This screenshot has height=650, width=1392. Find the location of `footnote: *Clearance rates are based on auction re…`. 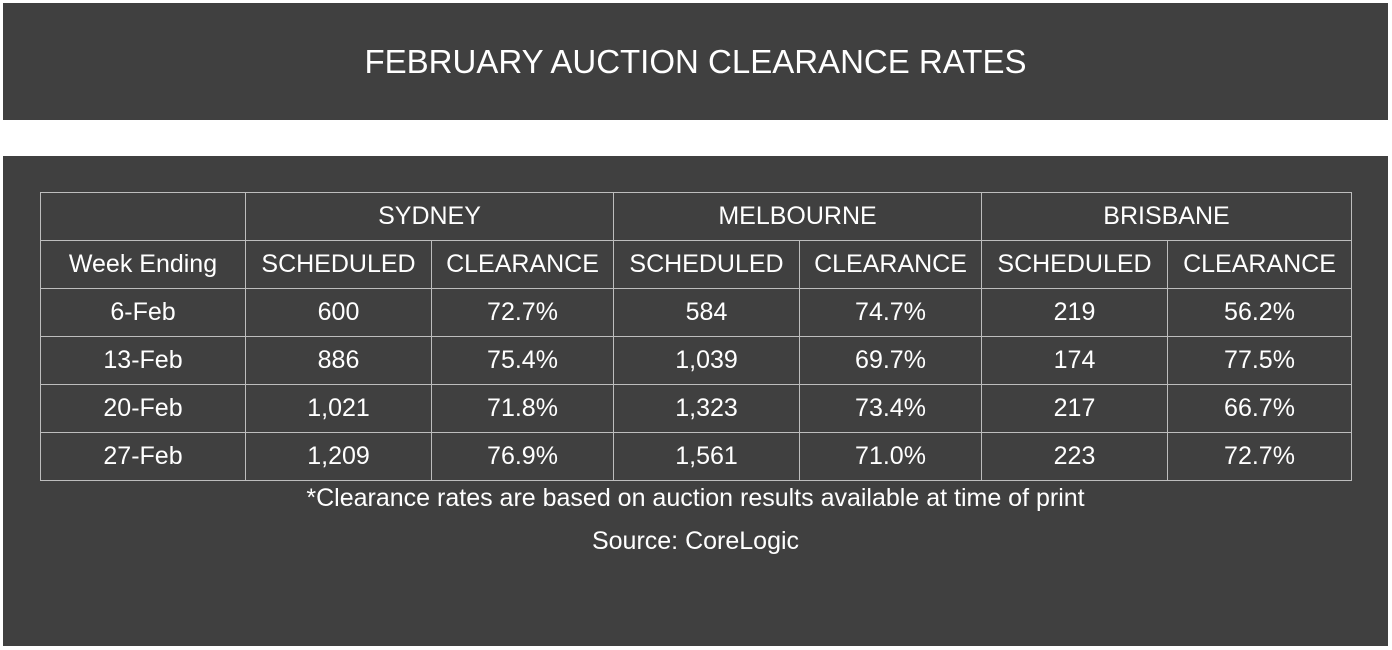

footnote: *Clearance rates are based on auction re… is located at coordinates (695, 498).